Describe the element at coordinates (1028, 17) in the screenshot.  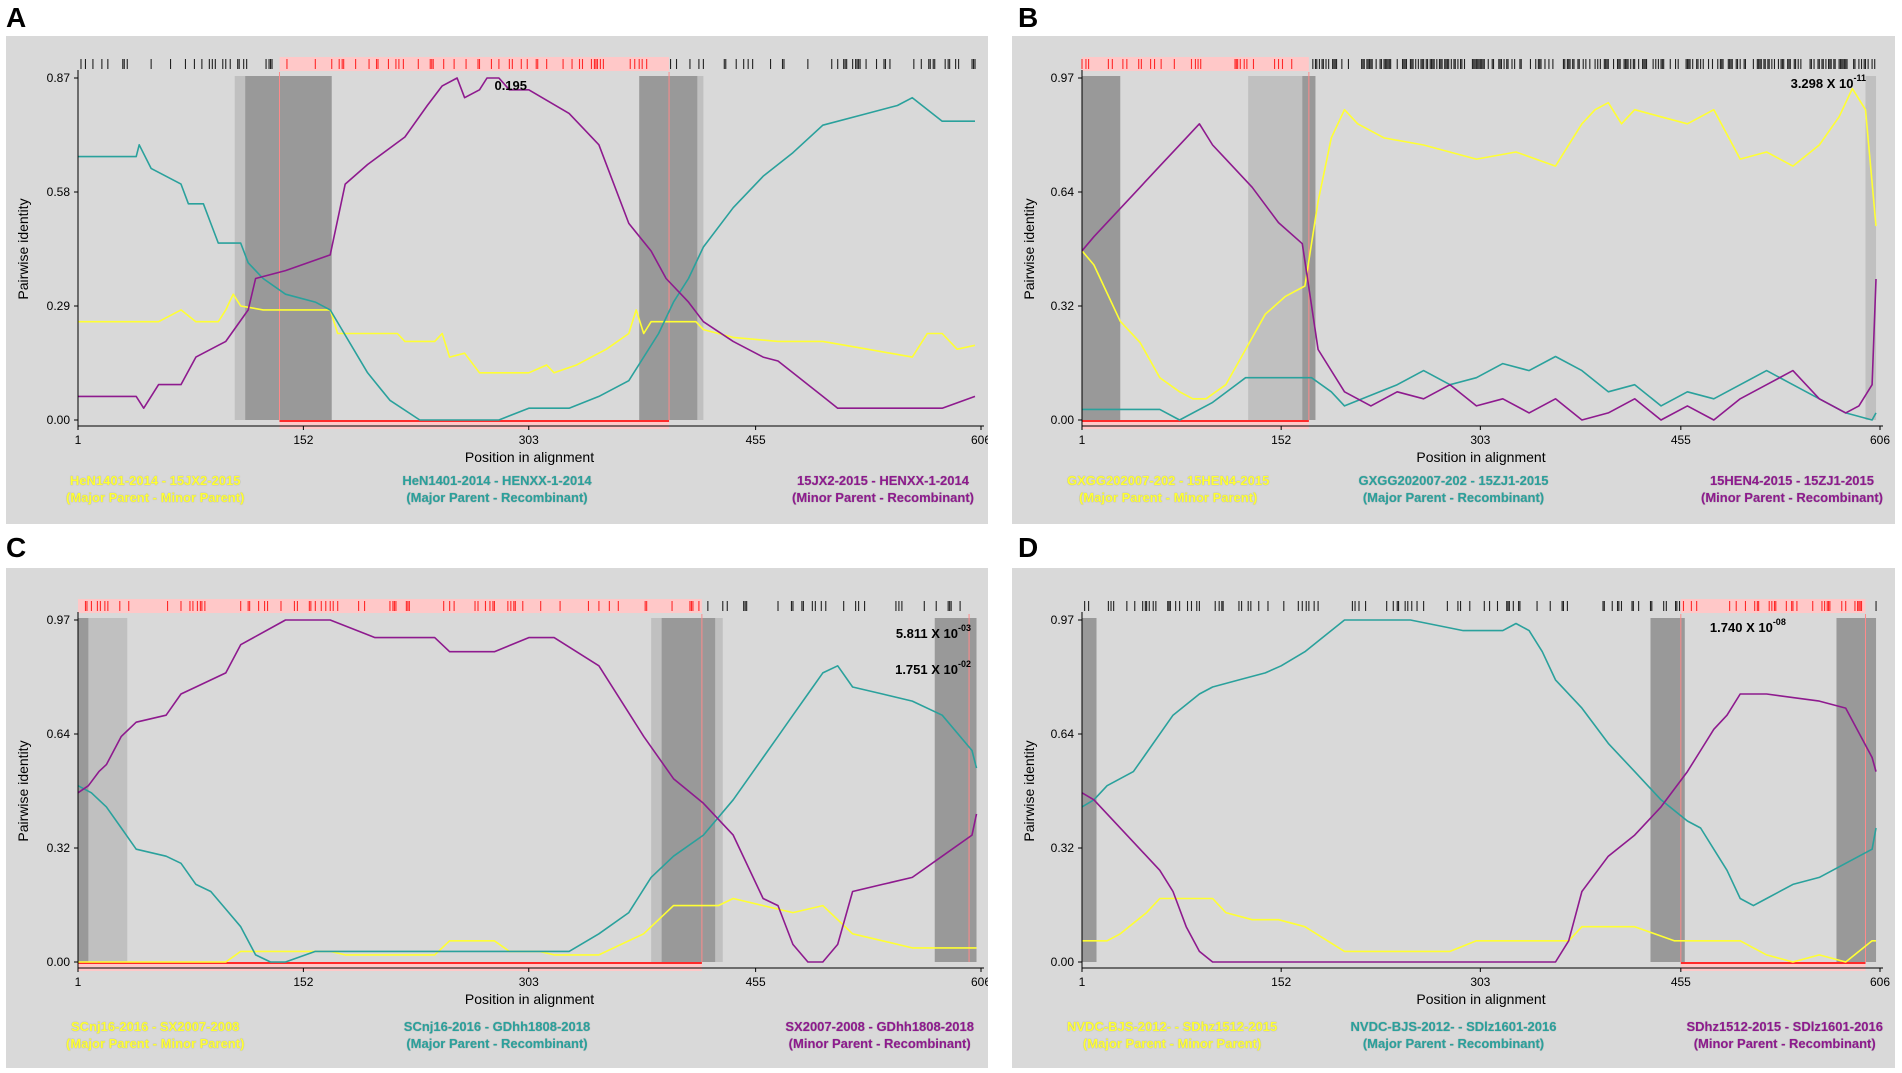
I see `panel-letter-b: B` at that location.